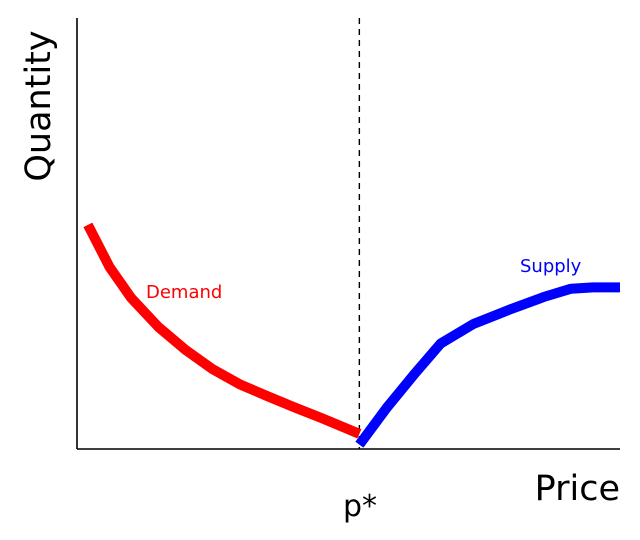  I want to click on x-axis-label: Price, so click(577, 489).